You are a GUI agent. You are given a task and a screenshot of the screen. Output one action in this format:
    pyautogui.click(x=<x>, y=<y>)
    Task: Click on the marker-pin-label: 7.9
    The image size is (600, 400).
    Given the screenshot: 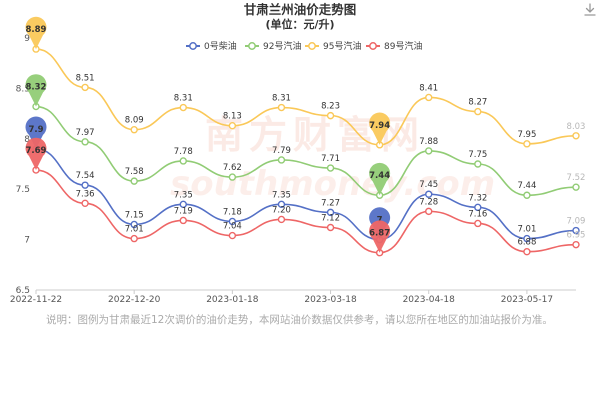 What is the action you would take?
    pyautogui.click(x=35, y=130)
    